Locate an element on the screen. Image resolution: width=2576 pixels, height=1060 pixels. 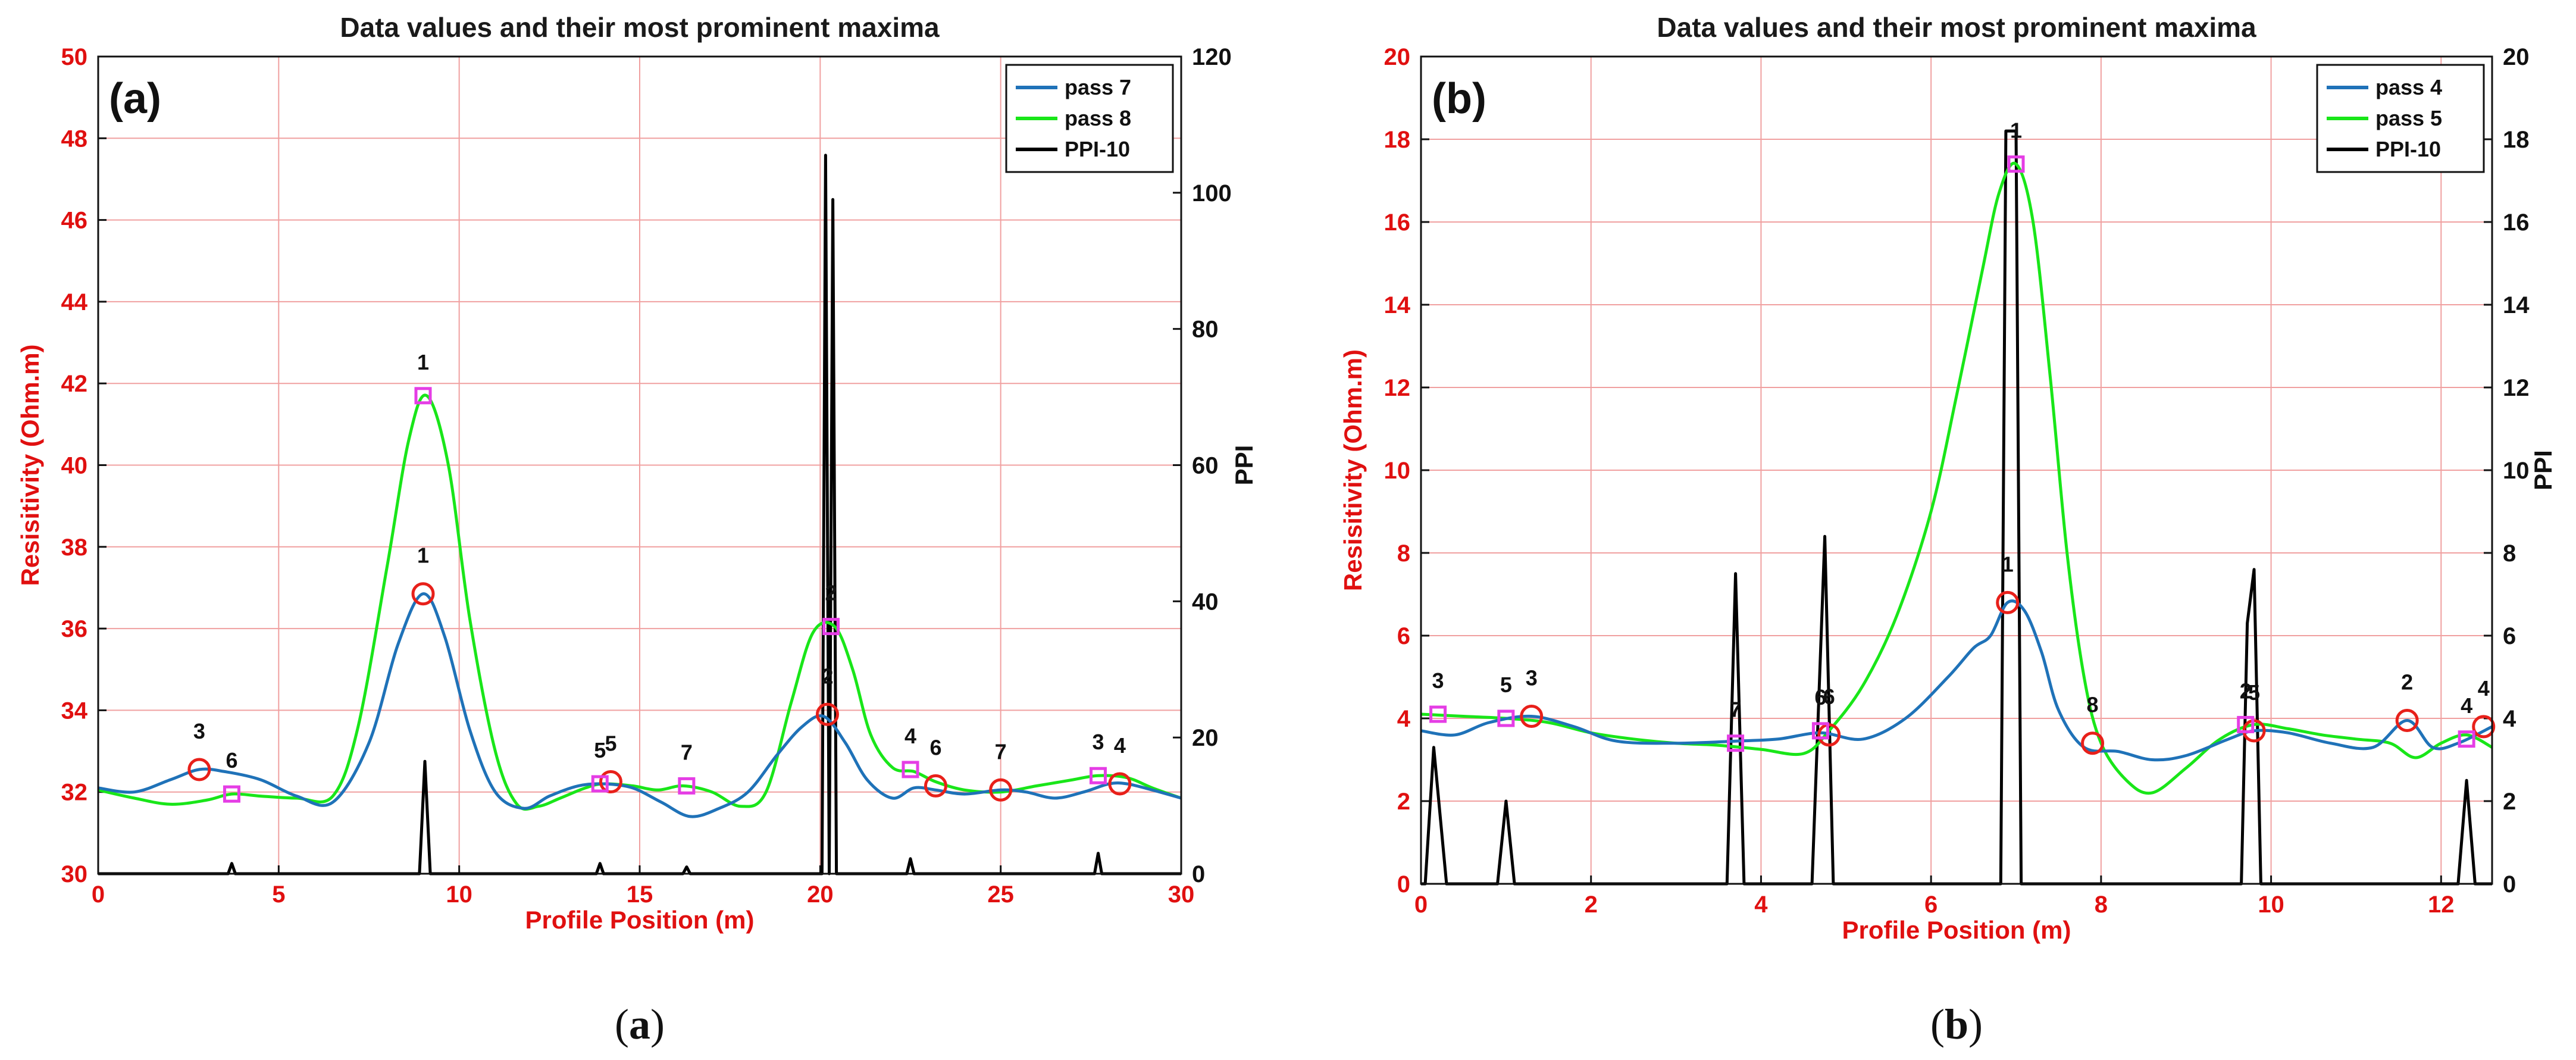
y-tick-label: 40 is located at coordinates (74, 466).